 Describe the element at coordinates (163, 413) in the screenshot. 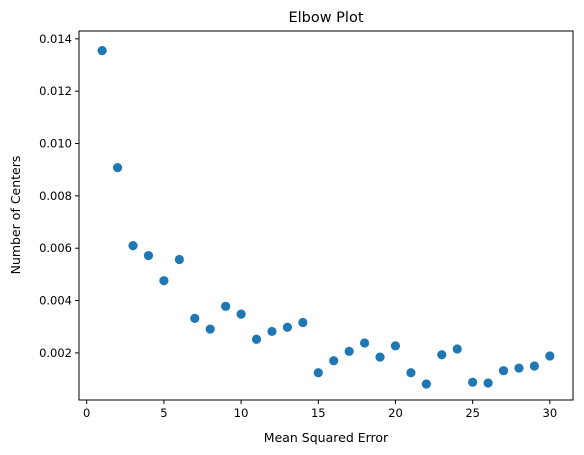

I see `x-tick-label: 5` at that location.